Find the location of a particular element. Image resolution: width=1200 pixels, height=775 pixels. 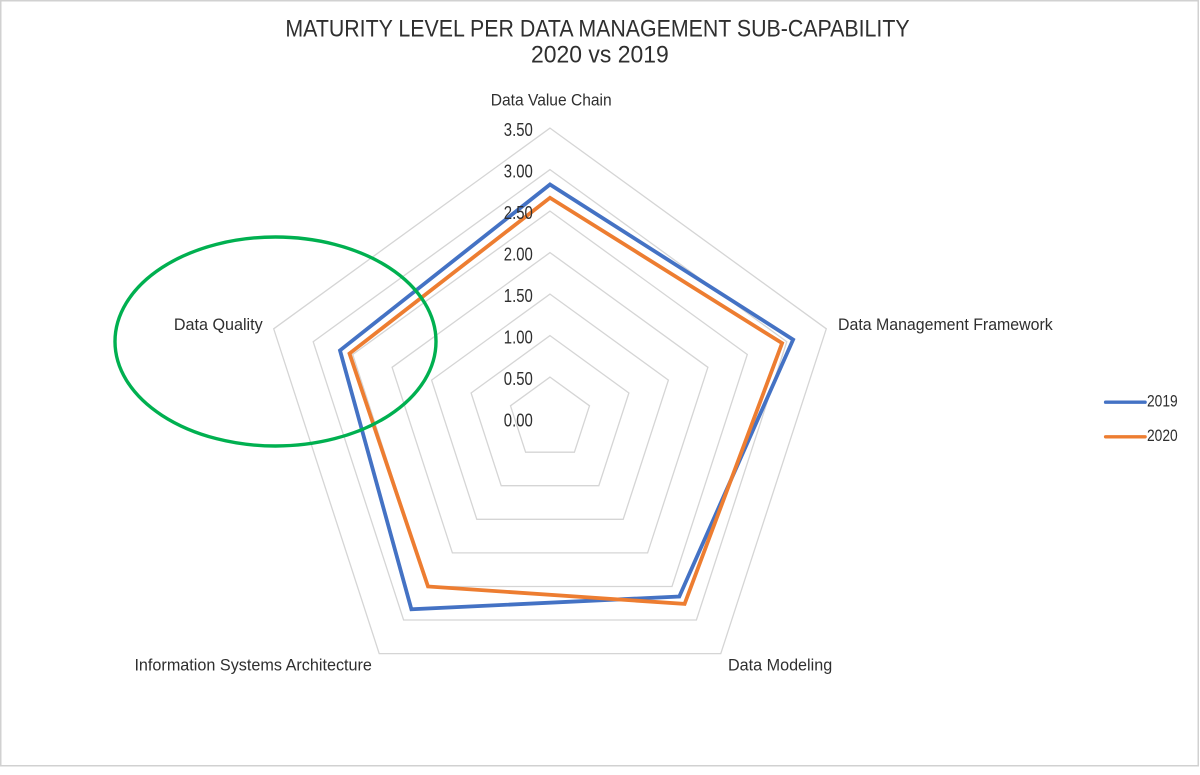

svg-text: Data Modeling is located at coordinates (780, 665).